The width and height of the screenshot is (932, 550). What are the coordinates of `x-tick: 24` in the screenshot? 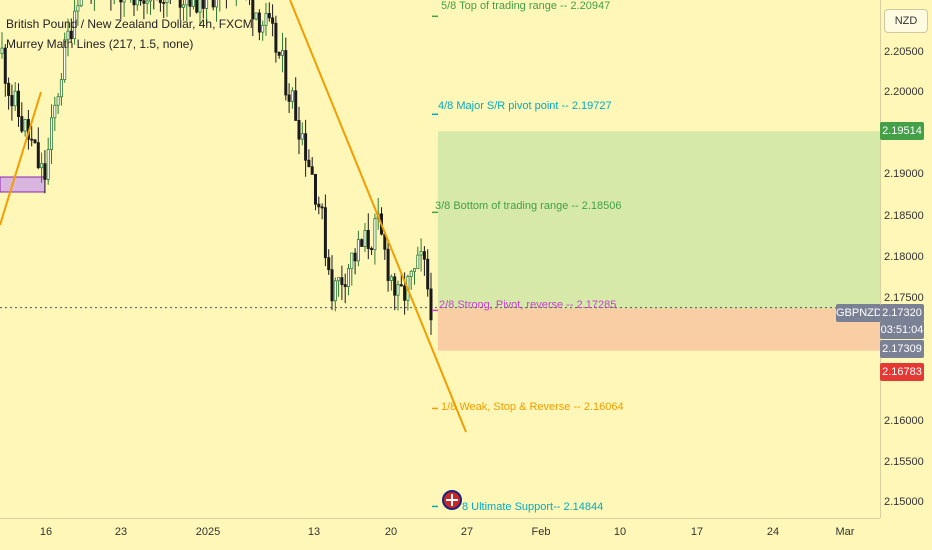 It's located at (773, 532).